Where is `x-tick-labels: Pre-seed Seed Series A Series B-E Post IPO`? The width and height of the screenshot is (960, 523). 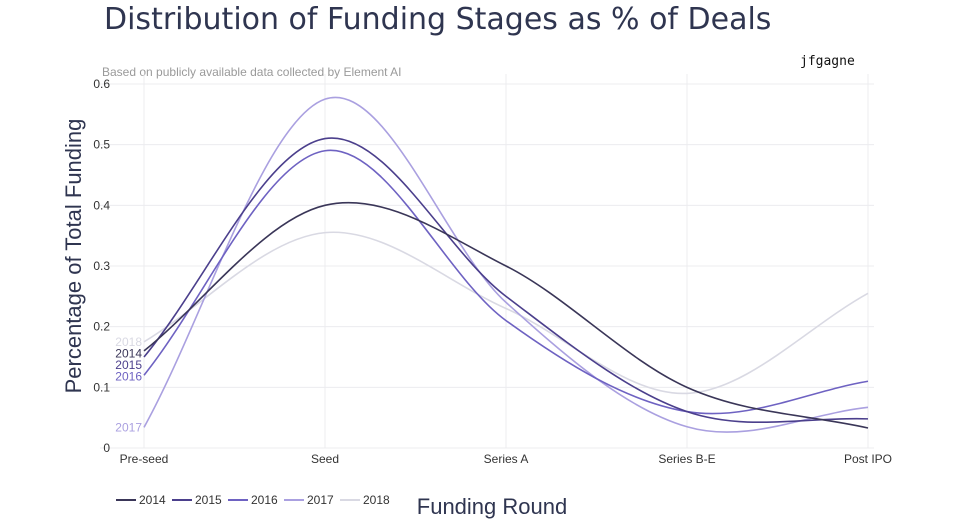 x-tick-labels: Pre-seed Seed Series A Series B-E Post IPO is located at coordinates (506, 459).